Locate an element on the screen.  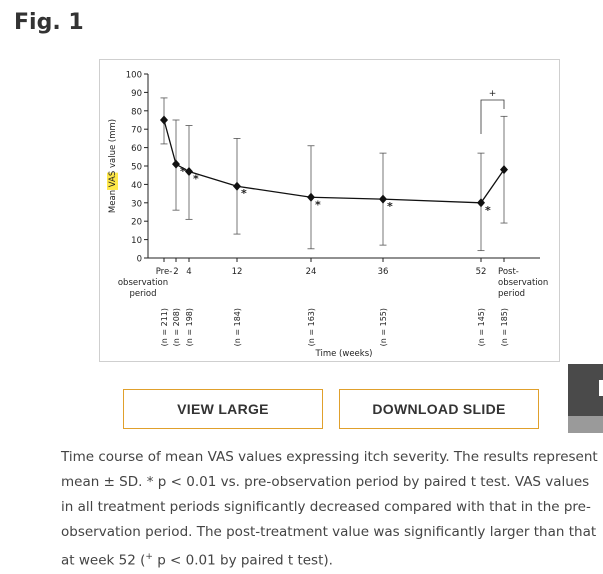
download-slide-button: DOWNLOAD SLIDE is located at coordinates (439, 409).